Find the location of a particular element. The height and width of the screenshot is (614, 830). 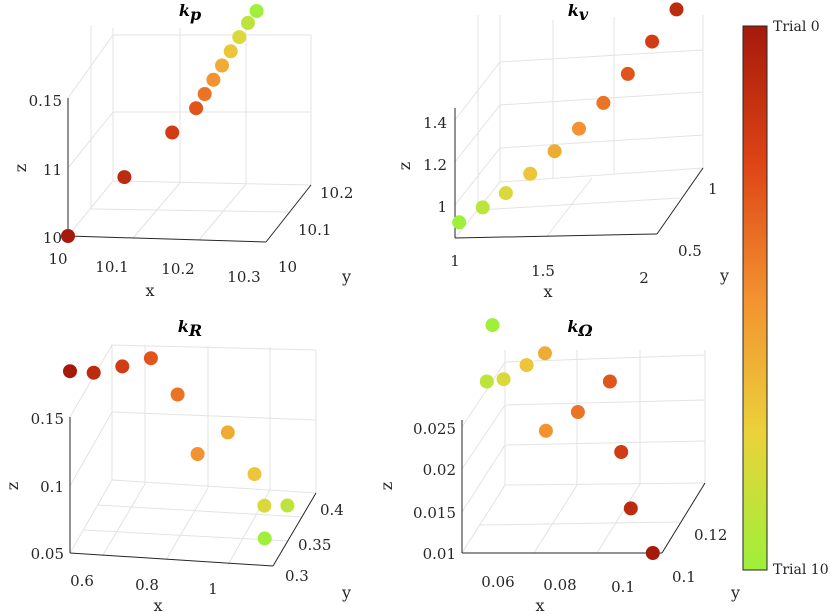

panel-kOmega-ztick-3: 0.01 is located at coordinates (439, 554).